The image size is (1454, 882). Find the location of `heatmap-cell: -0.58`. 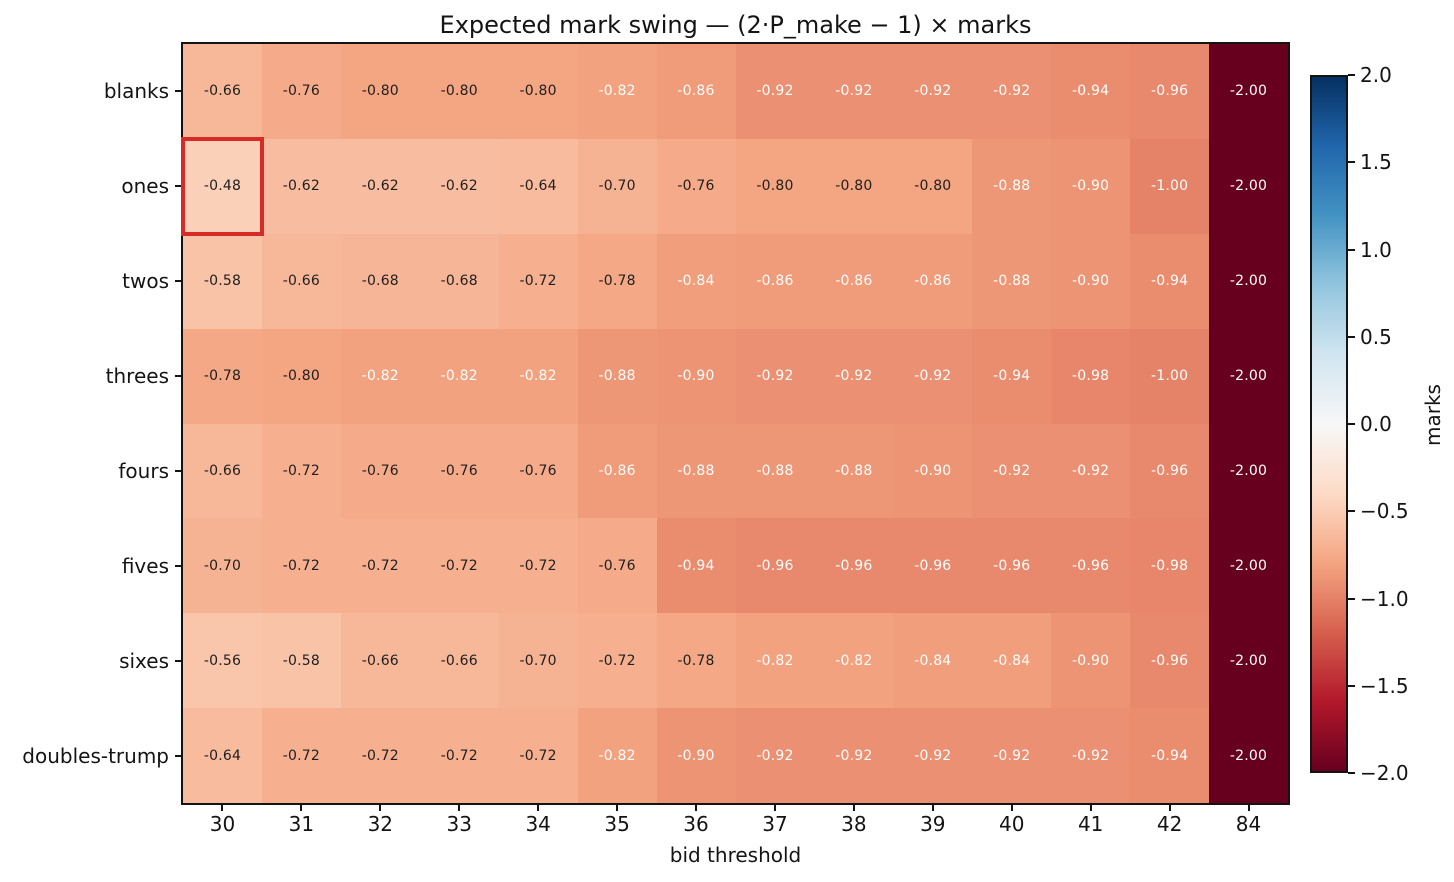

heatmap-cell: -0.58 is located at coordinates (222, 281).